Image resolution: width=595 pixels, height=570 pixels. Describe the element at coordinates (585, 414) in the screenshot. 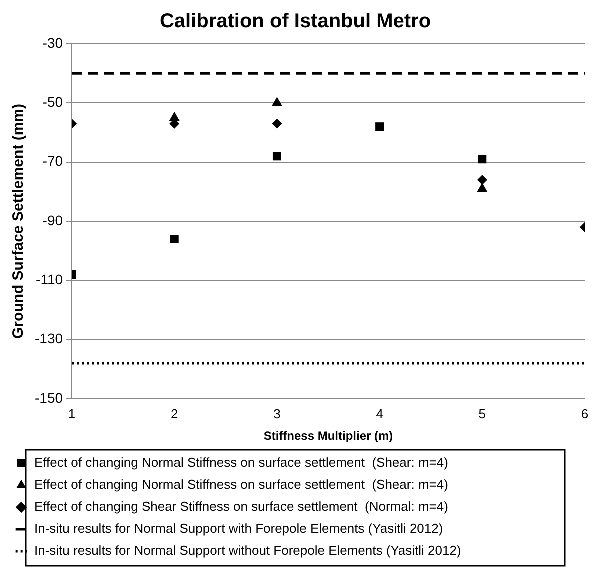

I see `x-tick-label: 6` at that location.